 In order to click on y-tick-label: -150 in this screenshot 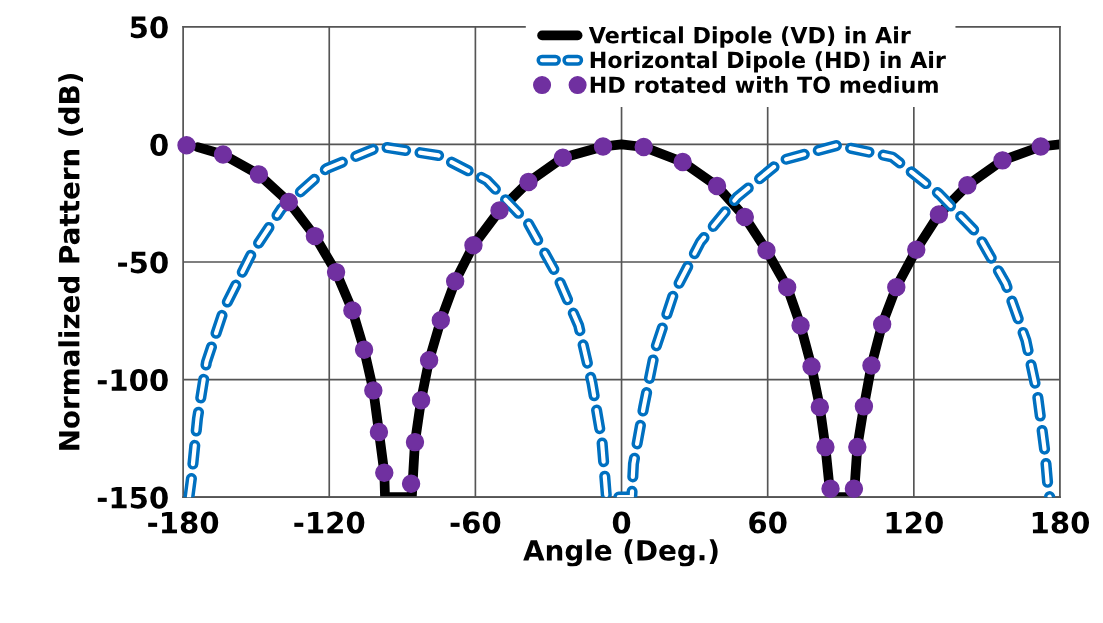, I will do `click(132, 497)`.